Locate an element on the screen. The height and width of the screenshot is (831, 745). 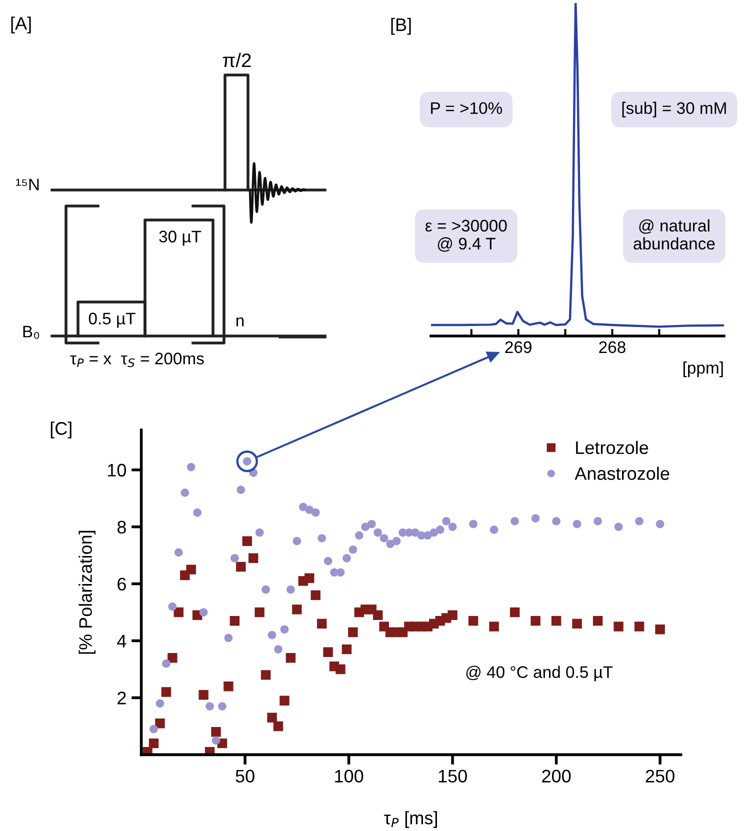
text: ¹⁵N is located at coordinates (27, 184).